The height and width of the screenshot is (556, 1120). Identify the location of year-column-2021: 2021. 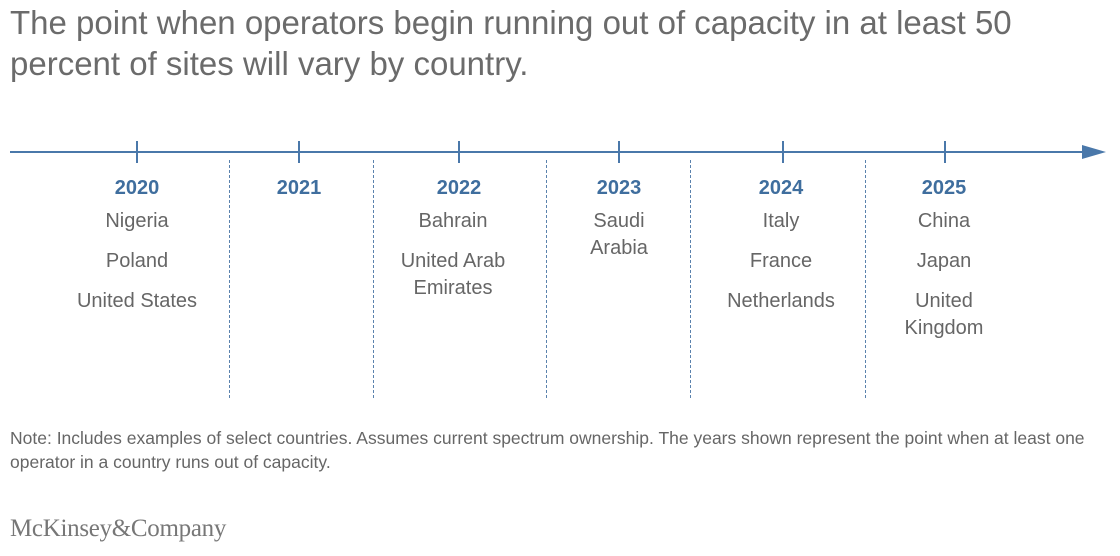
(299, 188).